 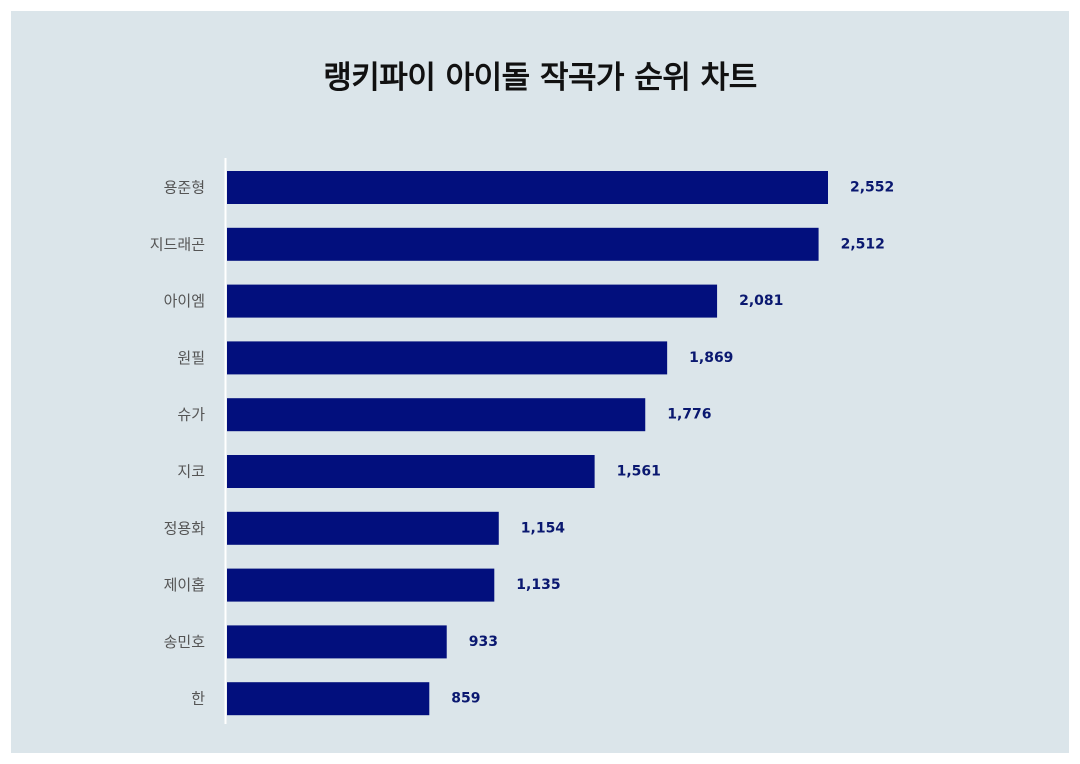 What do you see at coordinates (185, 528) in the screenshot?
I see `category-label: 정용화` at bounding box center [185, 528].